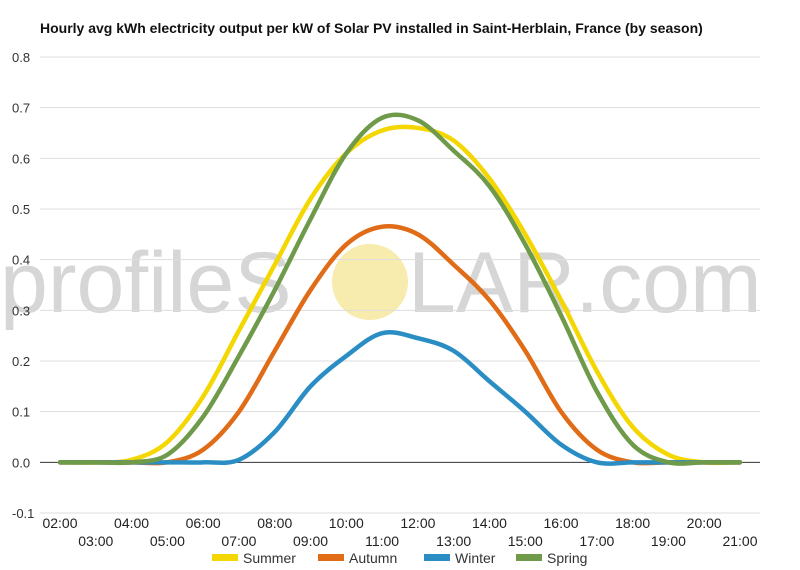 This screenshot has height=570, width=800. I want to click on legend: Summer Autumn Winter Spring, so click(399, 558).